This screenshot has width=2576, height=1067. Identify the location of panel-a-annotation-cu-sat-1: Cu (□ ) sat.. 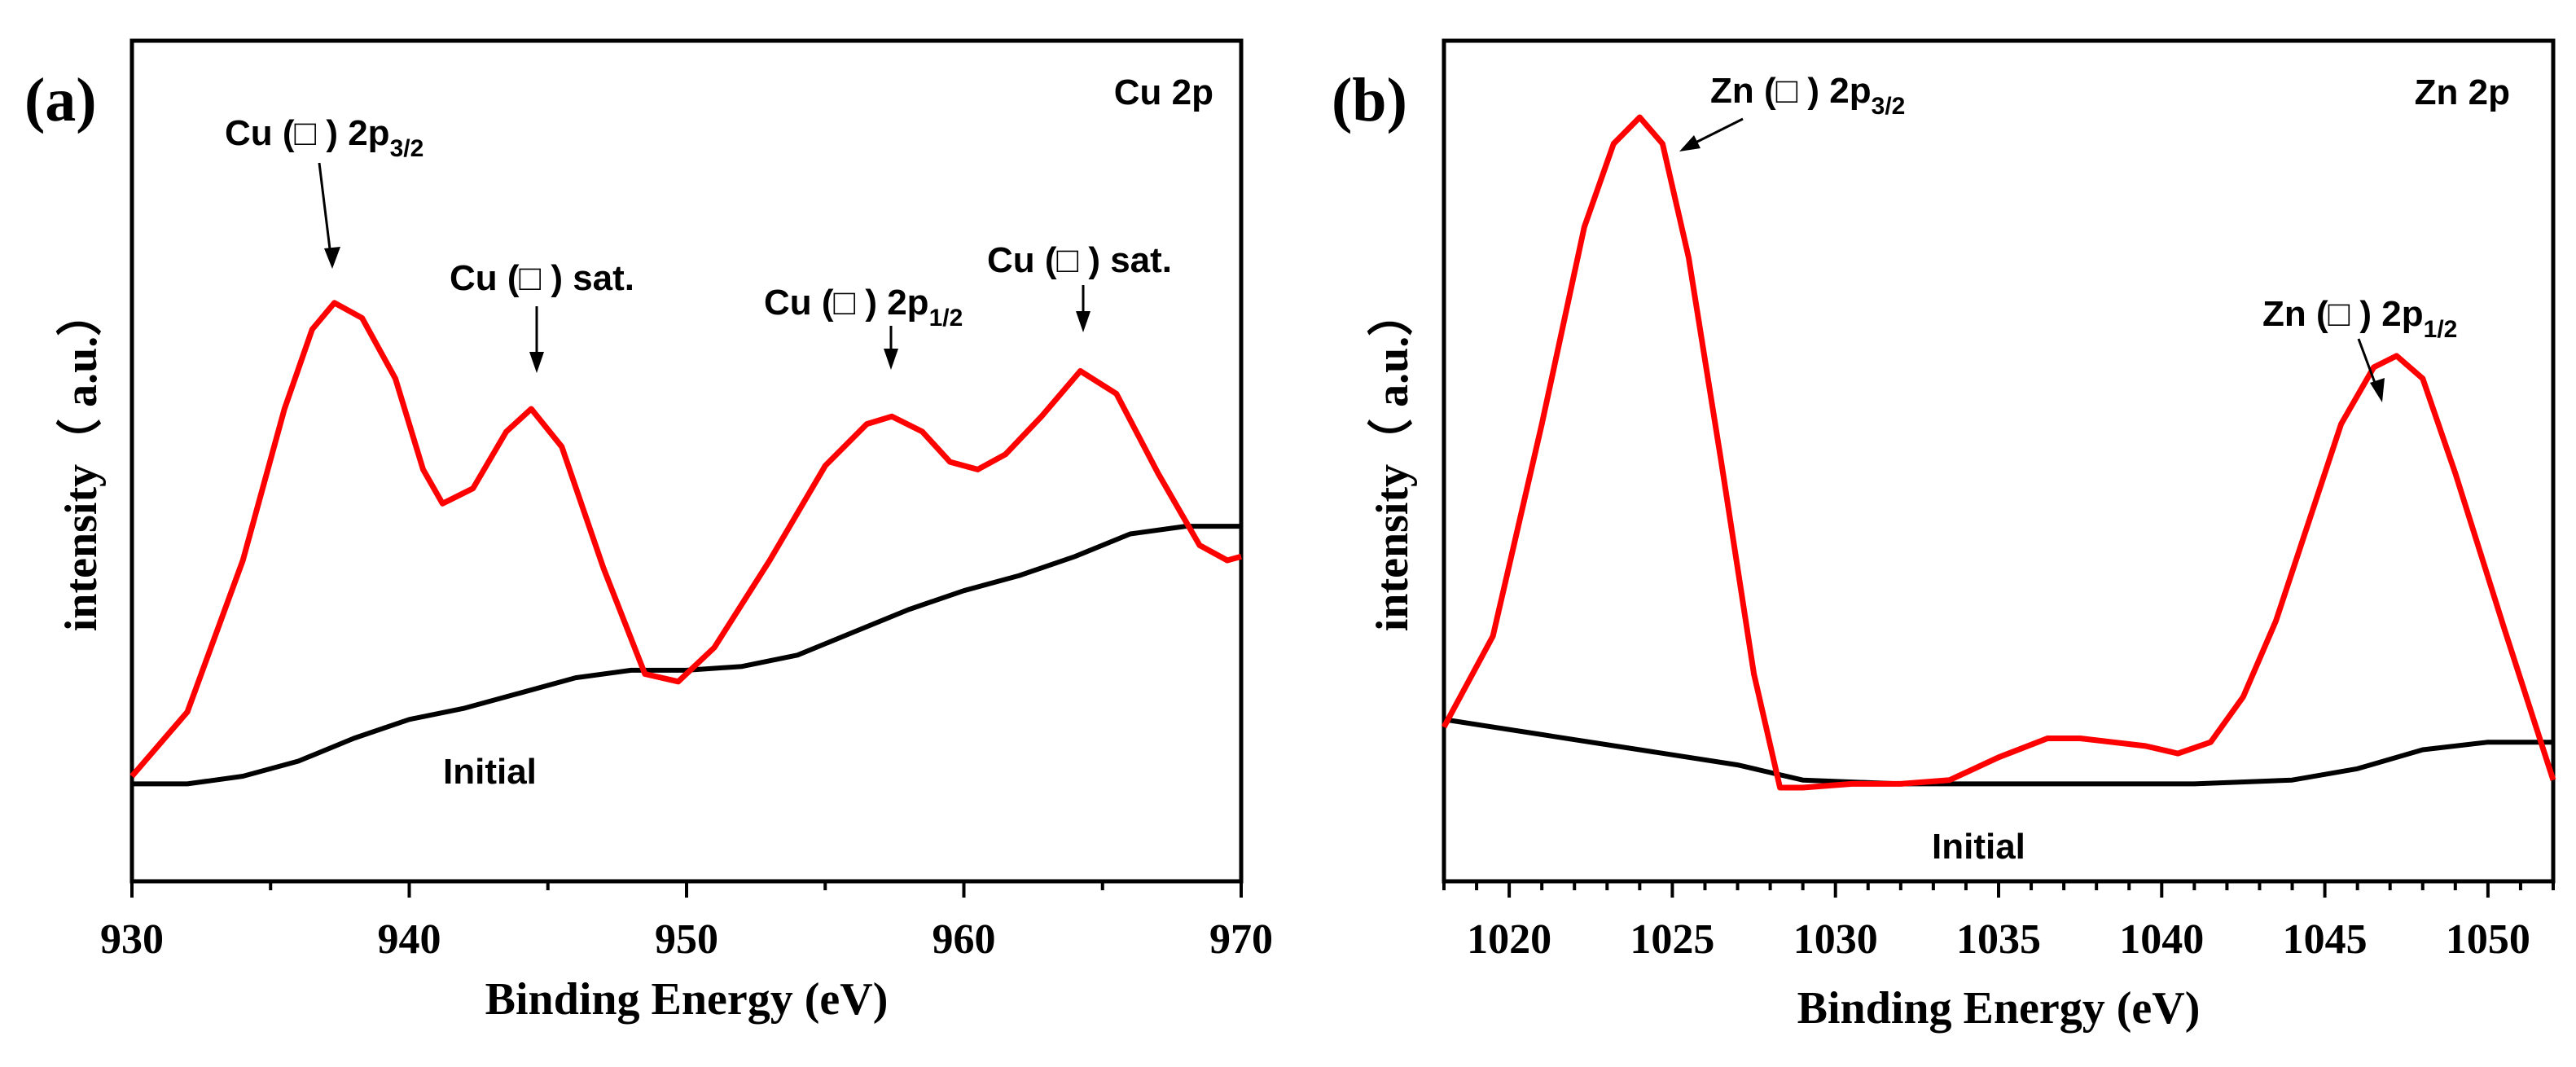
(542, 315).